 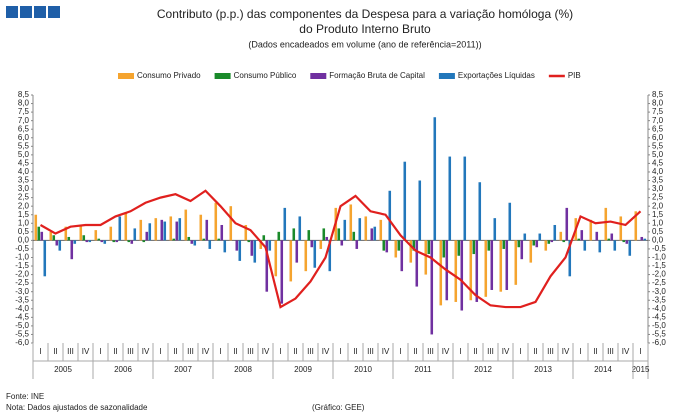 What do you see at coordinates (658, 120) in the screenshot?
I see `y-tick-label: 7,0` at bounding box center [658, 120].